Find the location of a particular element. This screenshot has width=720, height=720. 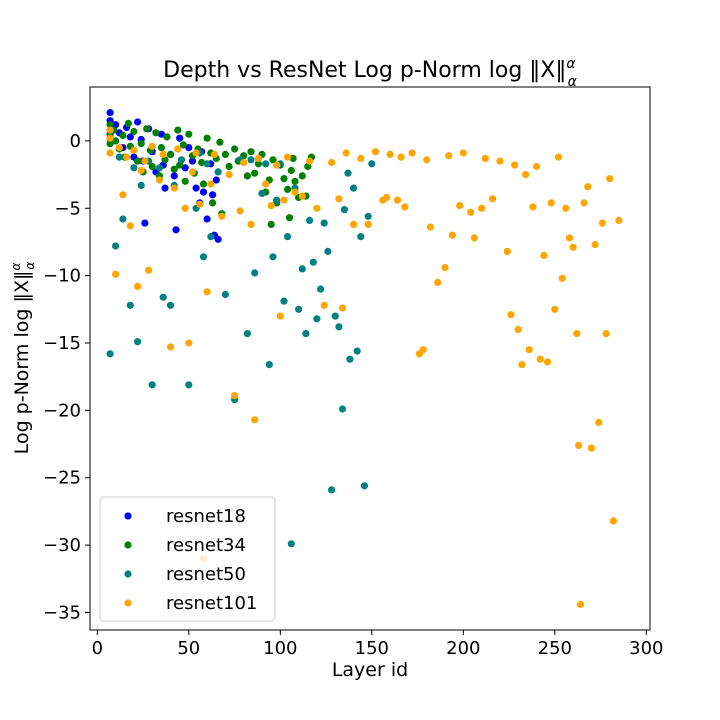

chart-title-sub: α is located at coordinates (573, 82).